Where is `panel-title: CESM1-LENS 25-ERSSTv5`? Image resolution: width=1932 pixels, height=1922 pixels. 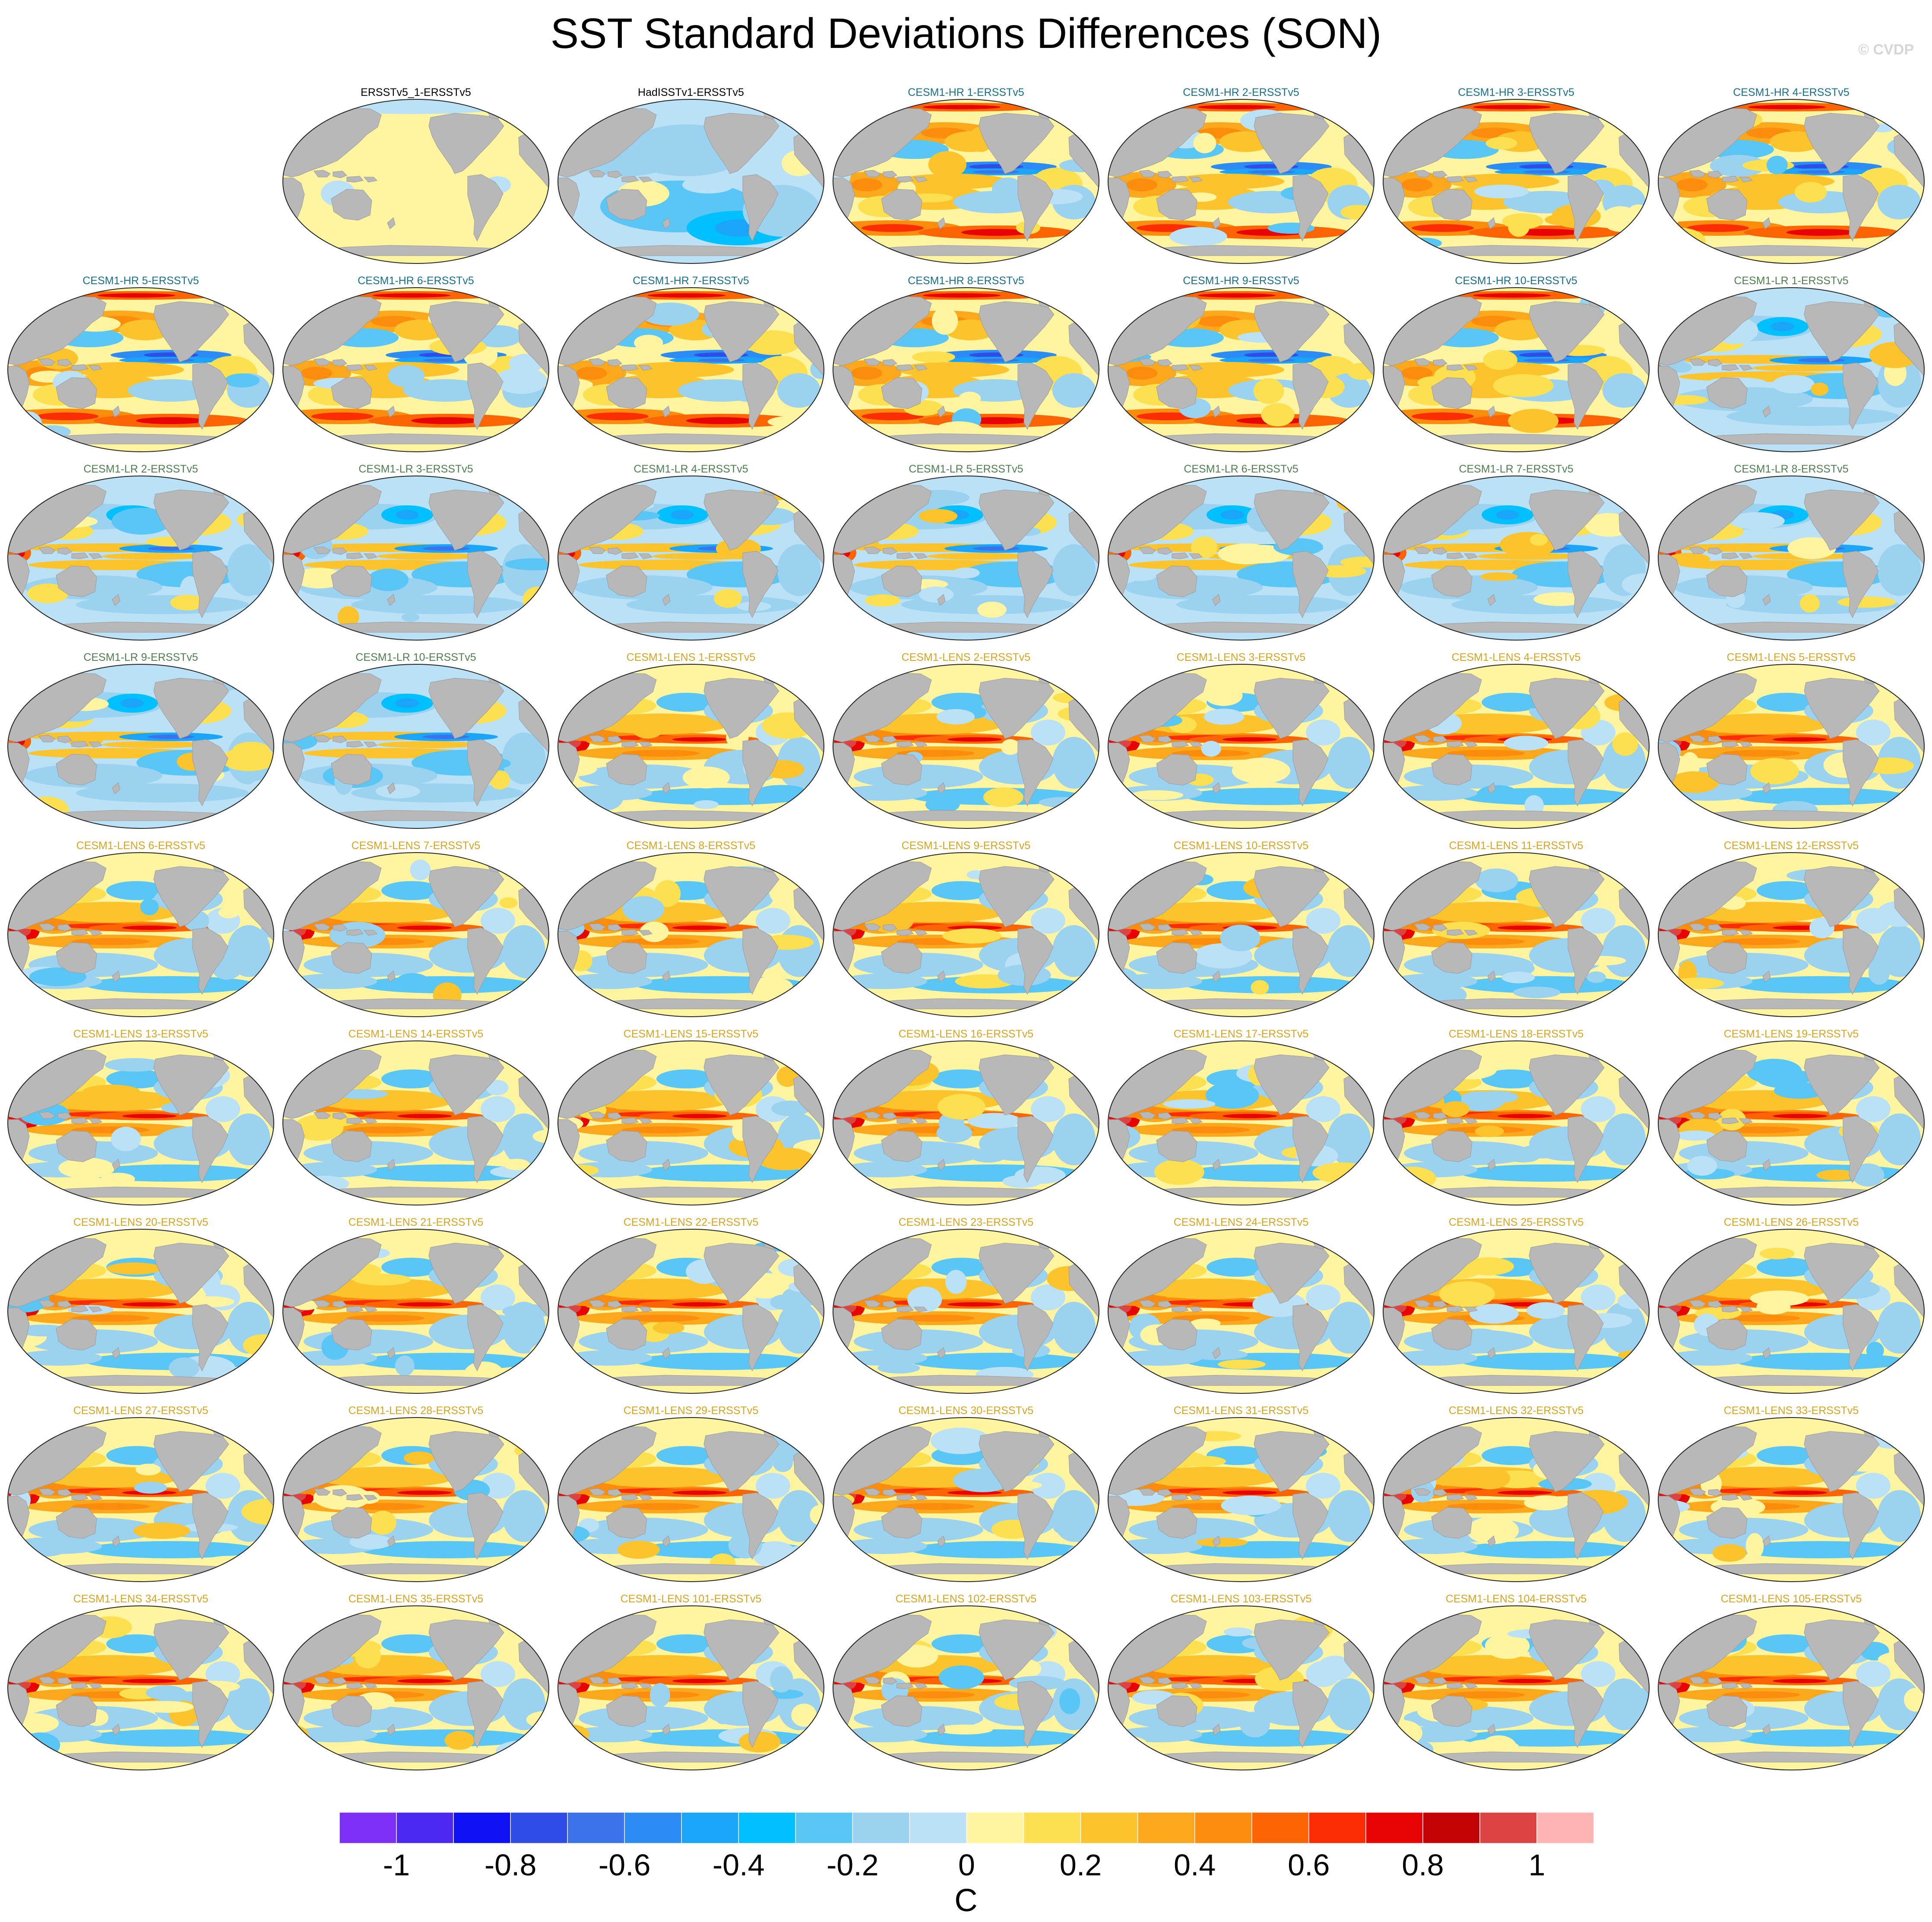 panel-title: CESM1-LENS 25-ERSSTv5 is located at coordinates (1516, 1222).